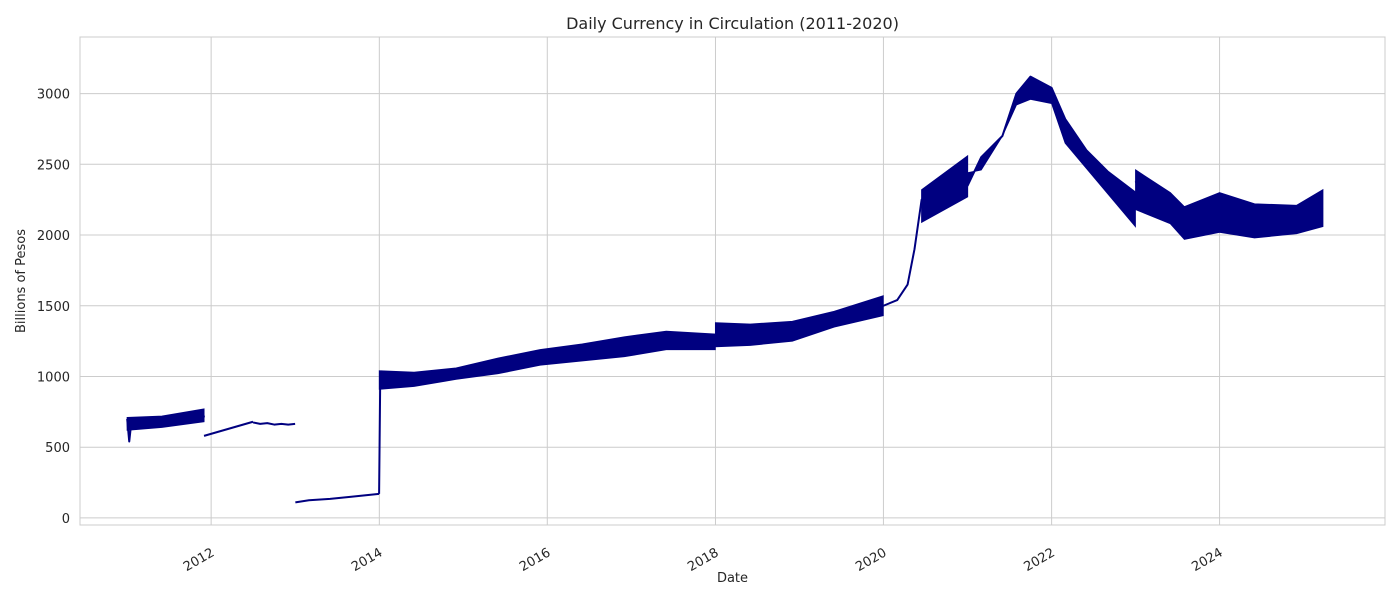 Image resolution: width=1400 pixels, height=604 pixels. Describe the element at coordinates (199, 560) in the screenshot. I see `x-tick-label: 2012` at that location.